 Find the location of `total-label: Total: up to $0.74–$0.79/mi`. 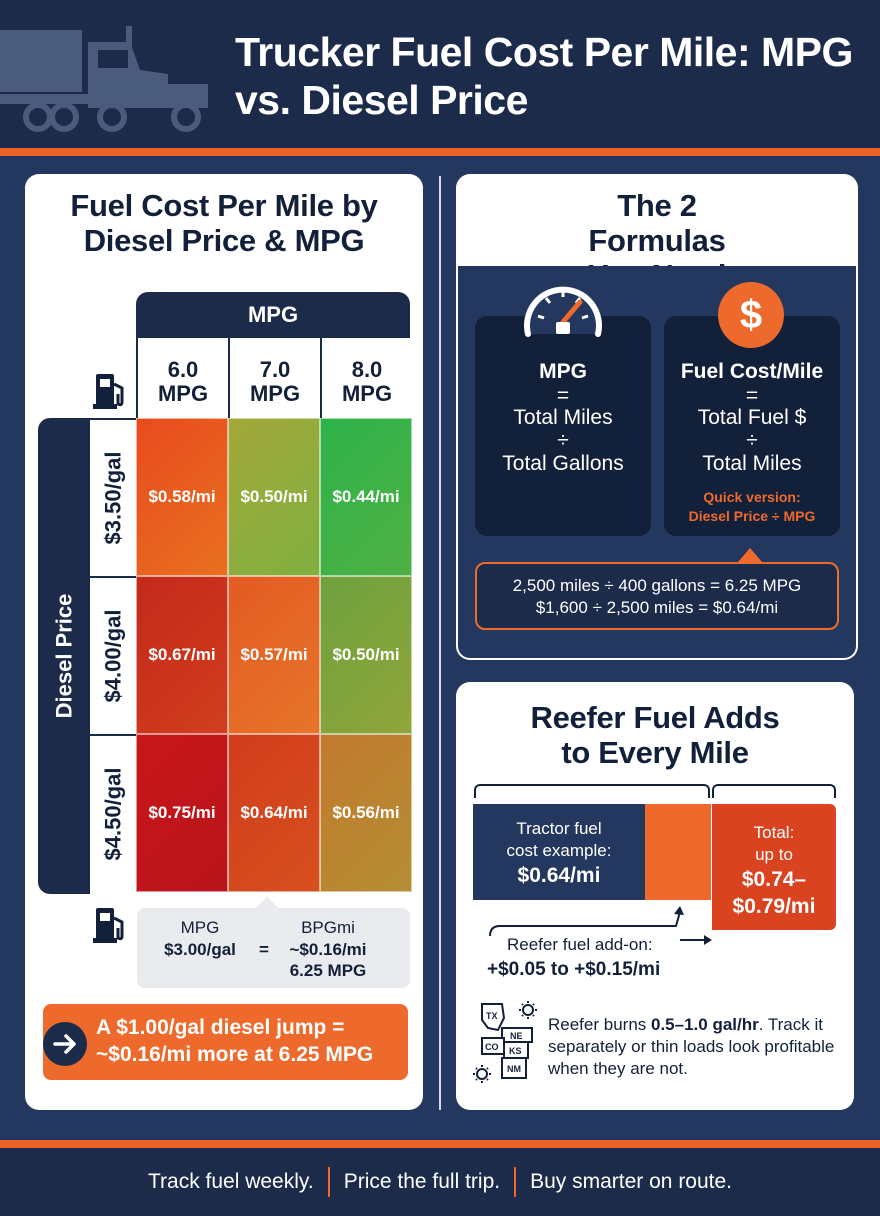

total-label: Total: up to $0.74–$0.79/mi is located at coordinates (774, 870).